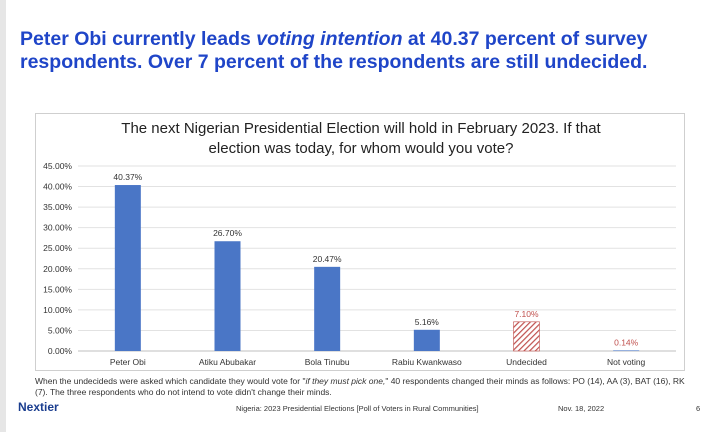  What do you see at coordinates (127, 268) in the screenshot?
I see `bar-peter-obi` at bounding box center [127, 268].